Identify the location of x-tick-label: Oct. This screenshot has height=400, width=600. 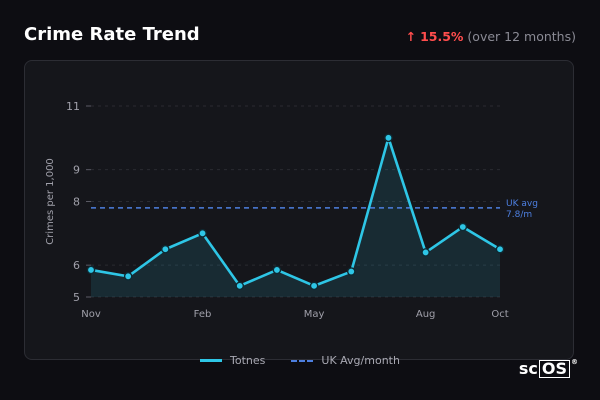
(499, 314).